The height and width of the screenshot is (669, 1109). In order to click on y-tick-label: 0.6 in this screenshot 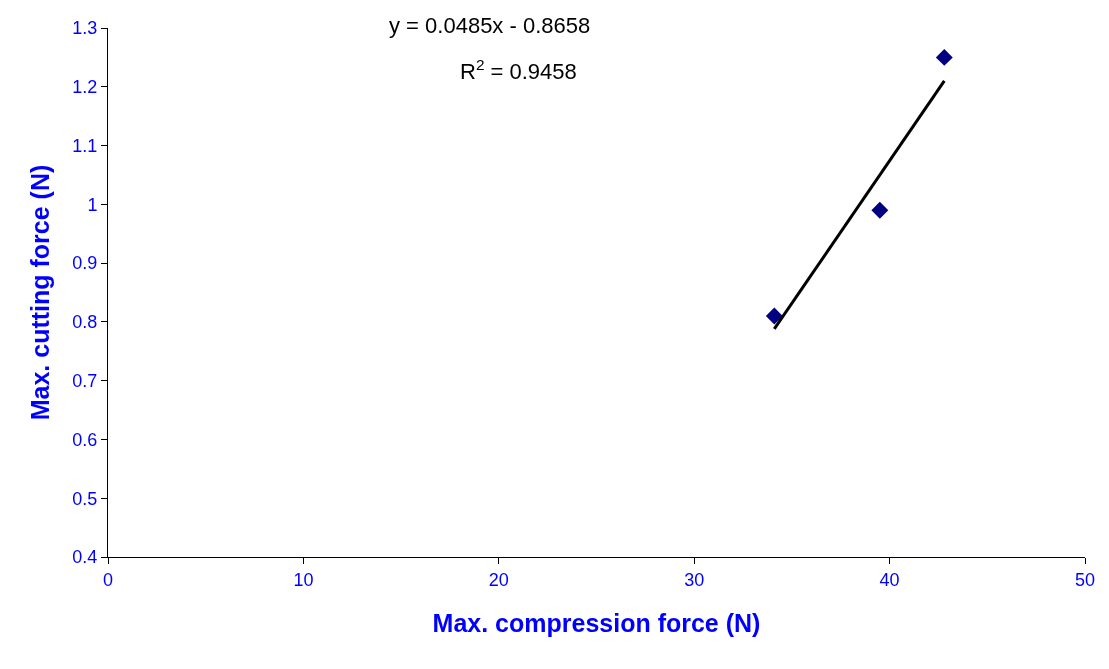, I will do `click(85, 439)`.